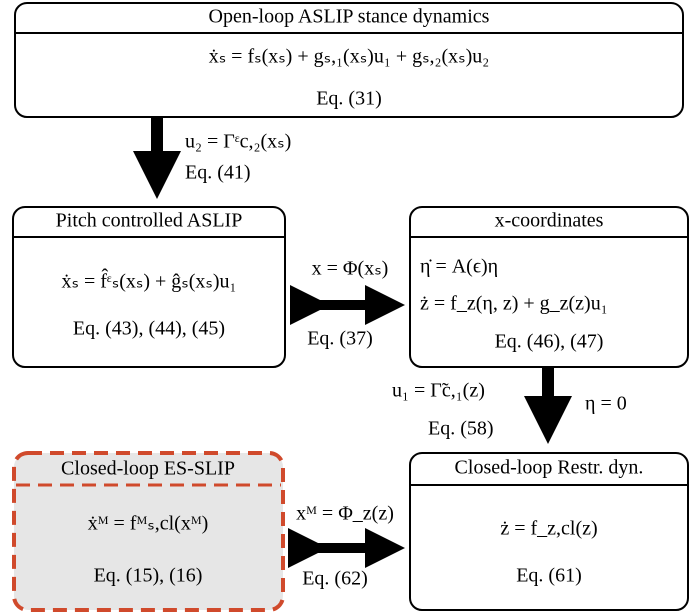  What do you see at coordinates (350, 269) in the screenshot?
I see `edge-label: x = Φ(xₛ)` at bounding box center [350, 269].